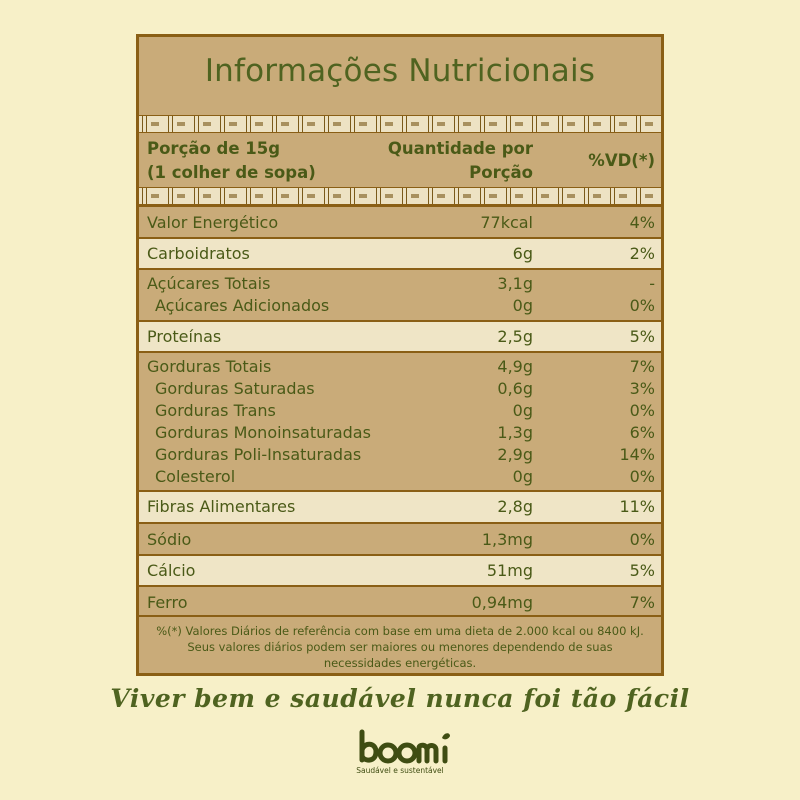 The image size is (800, 800). What do you see at coordinates (167, 602) in the screenshot?
I see `nutrient-name: Ferro` at bounding box center [167, 602].